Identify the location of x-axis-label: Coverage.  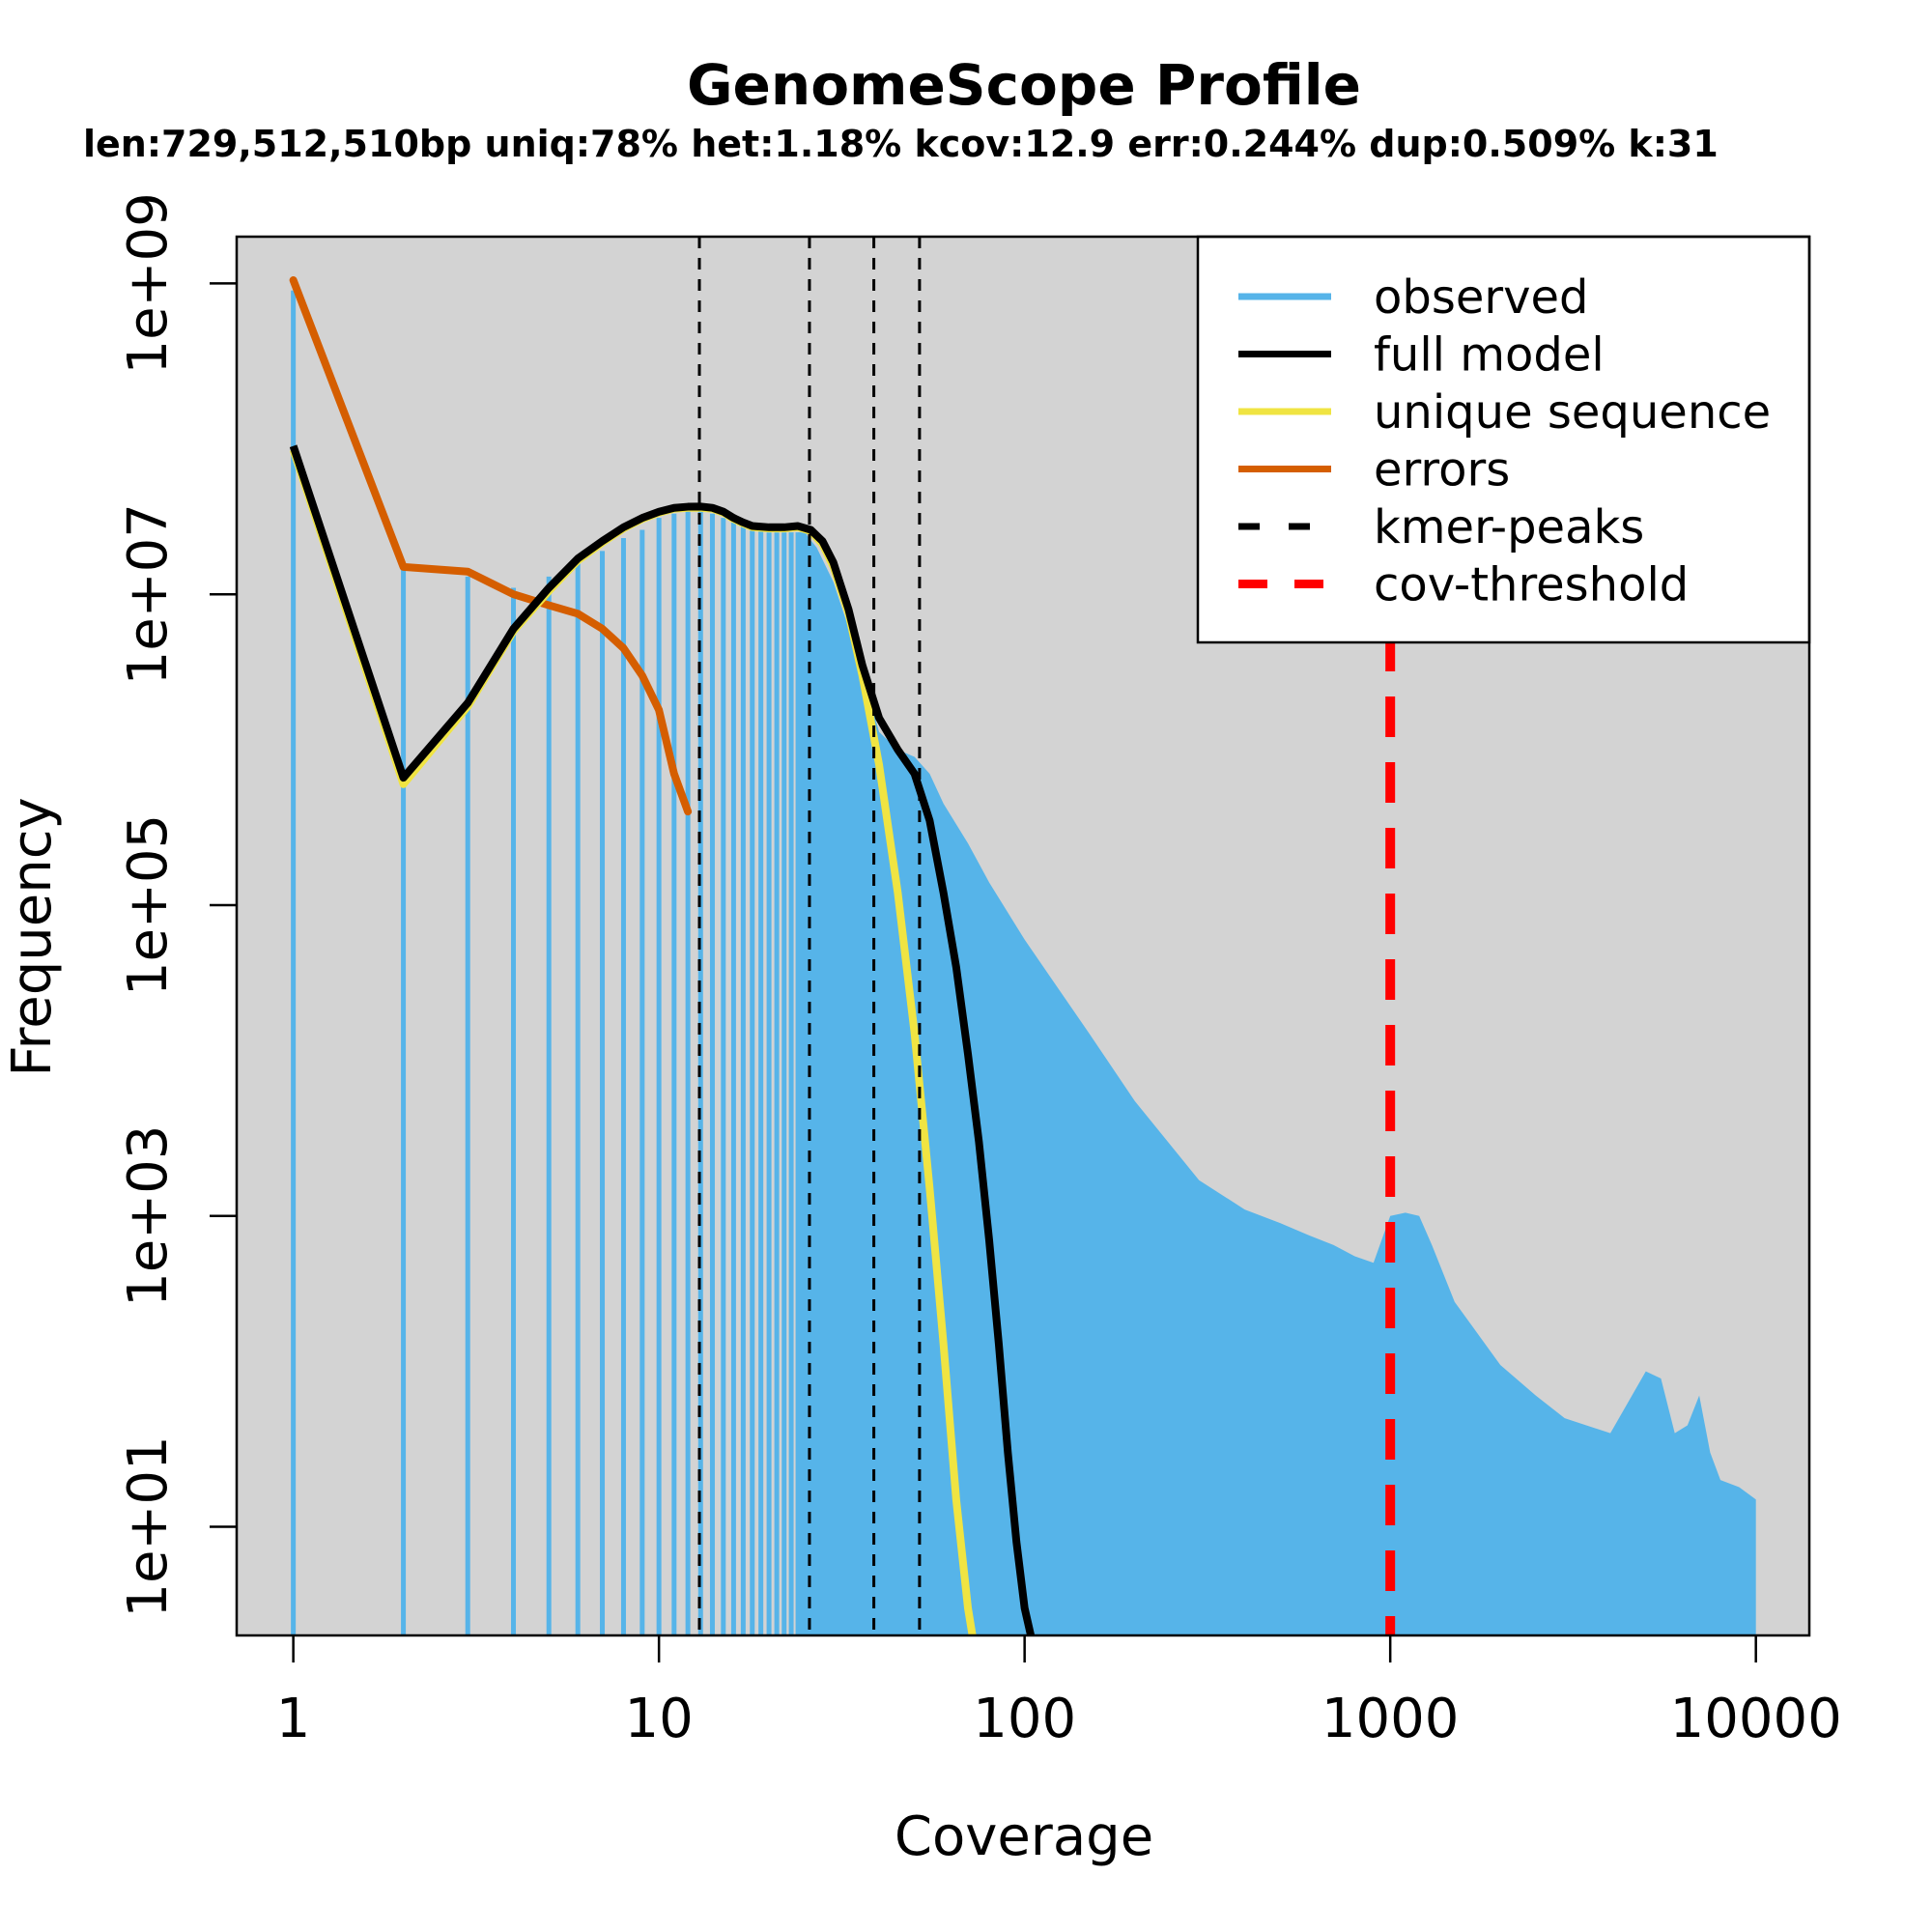
(1024, 1836).